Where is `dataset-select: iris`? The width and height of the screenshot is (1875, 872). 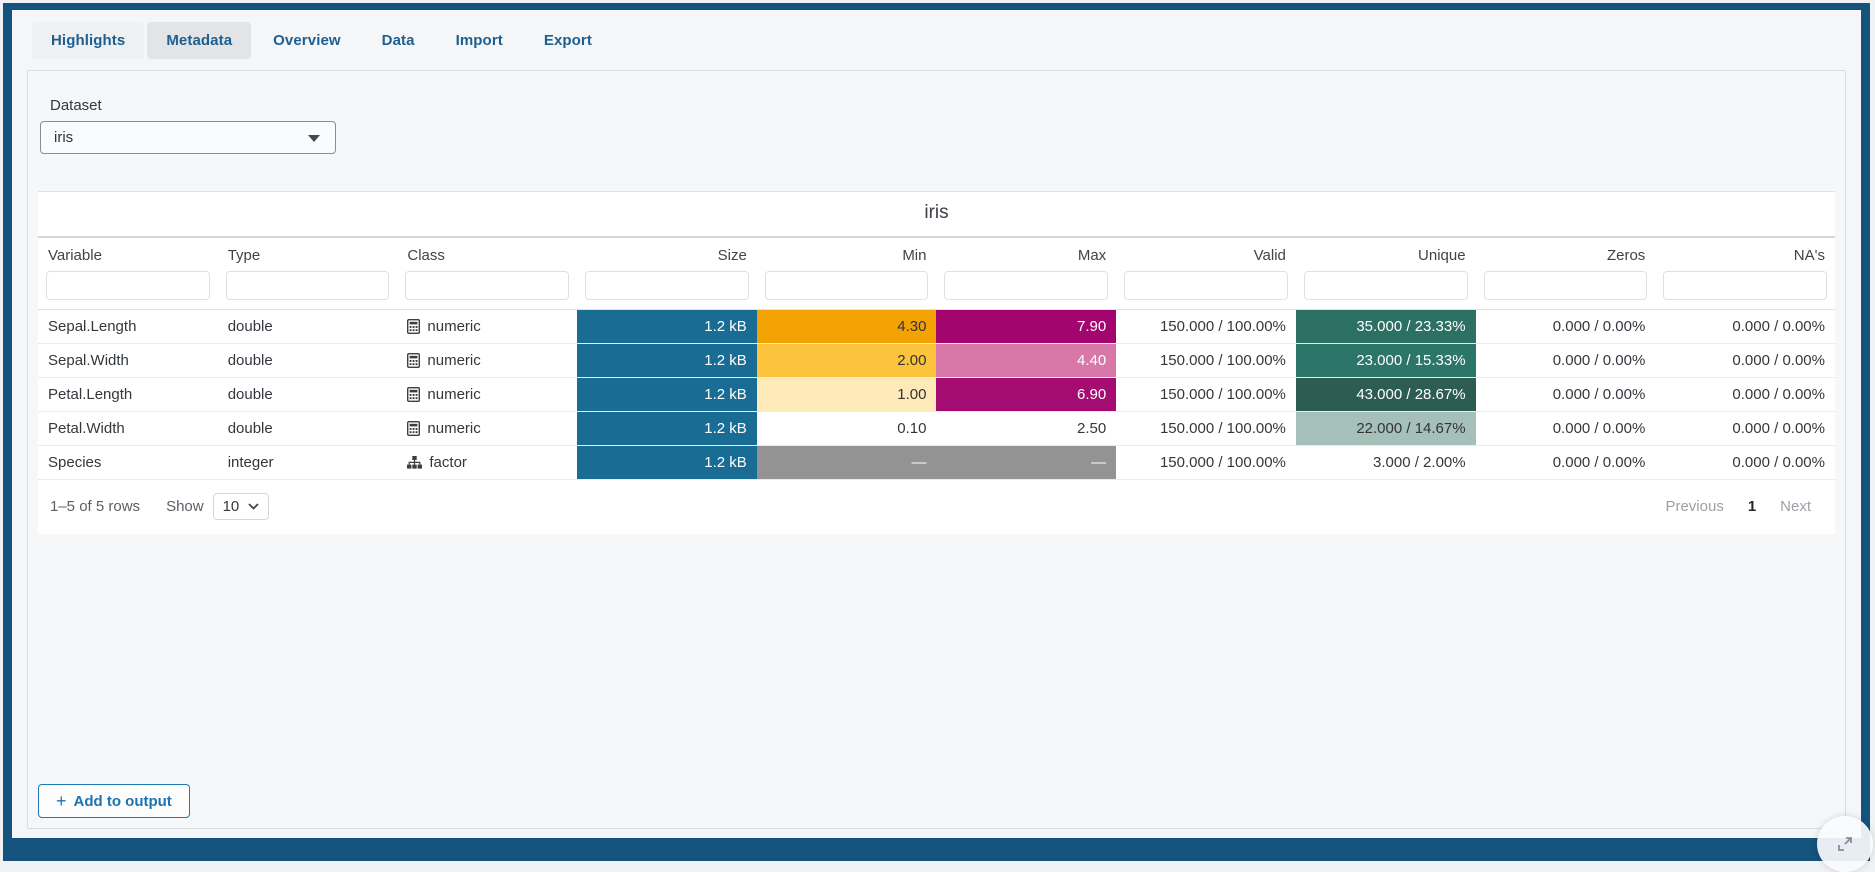 dataset-select: iris is located at coordinates (188, 137).